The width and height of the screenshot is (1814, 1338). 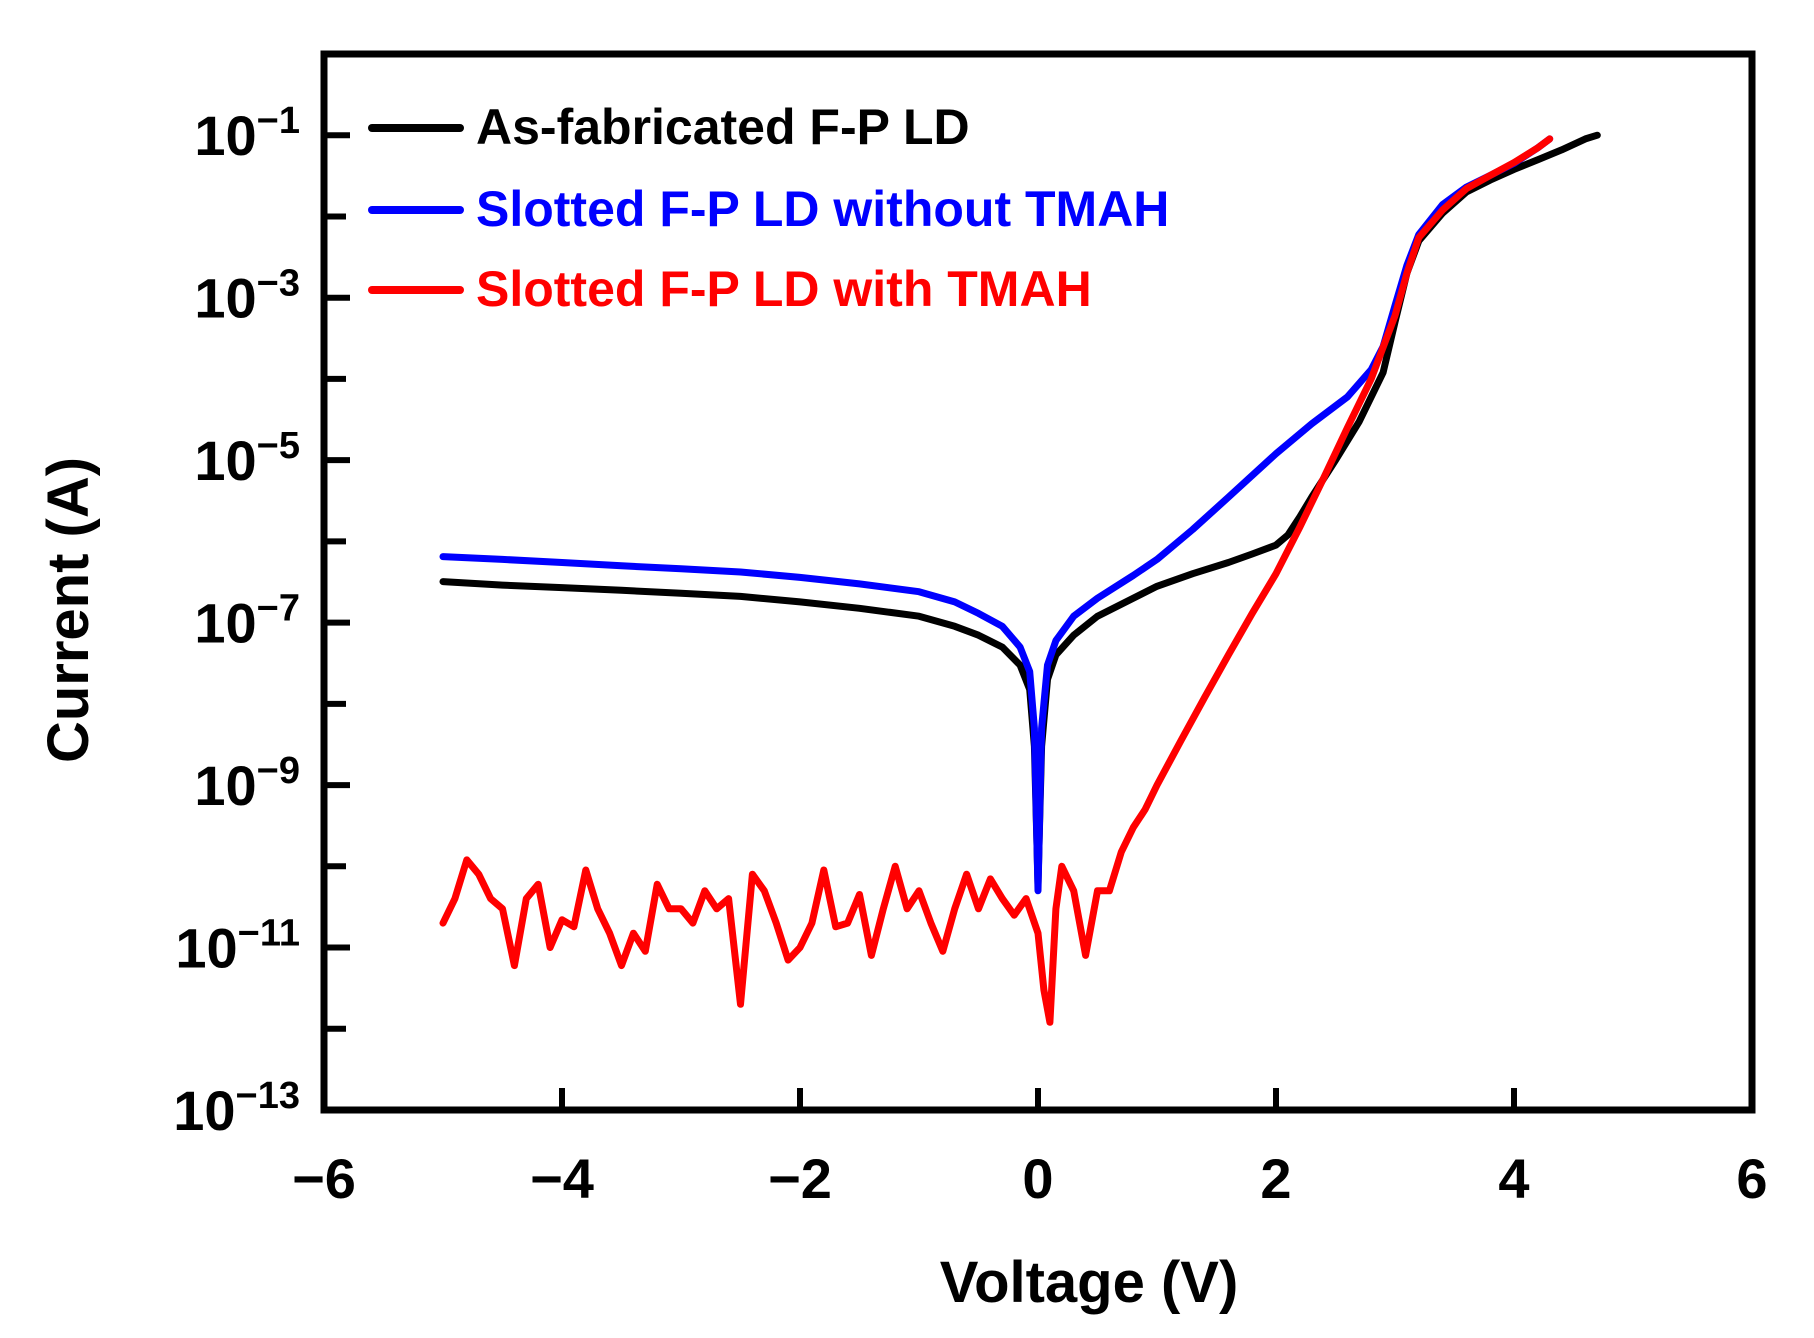 I want to click on x-axis-title: Voltage (V), so click(x=1089, y=1282).